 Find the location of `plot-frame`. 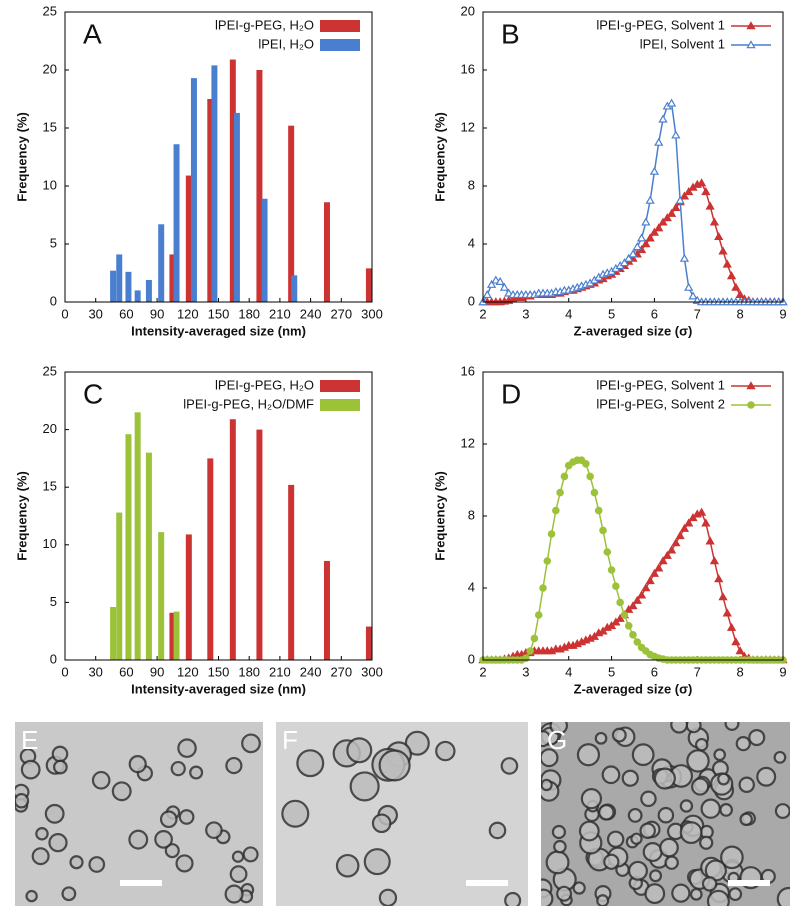

plot-frame is located at coordinates (218, 157).